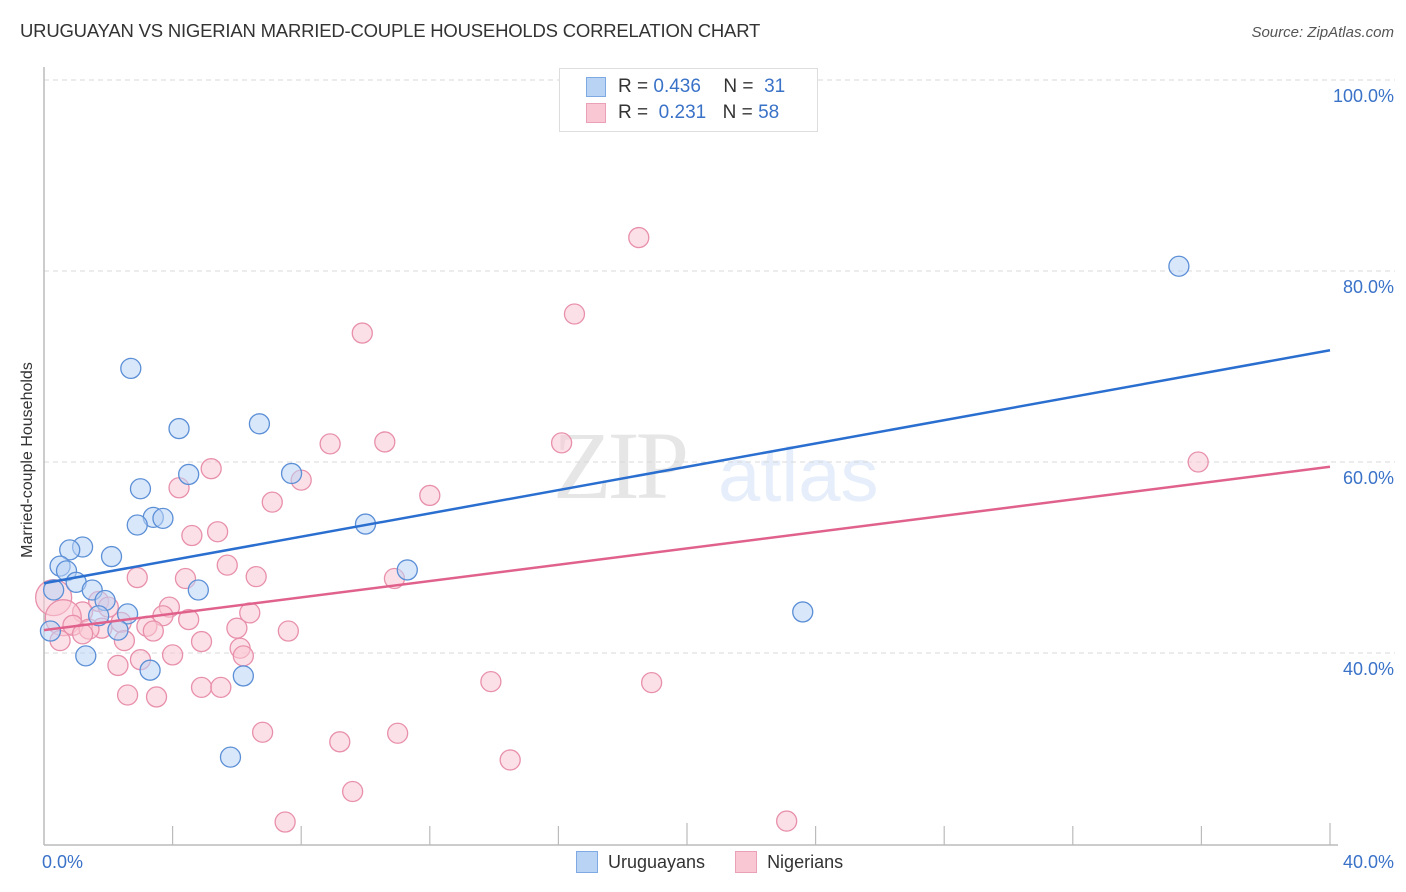 This screenshot has height=892, width=1406. I want to click on legend-row-nigerians: R = 0.231 N = 58, so click(682, 113).